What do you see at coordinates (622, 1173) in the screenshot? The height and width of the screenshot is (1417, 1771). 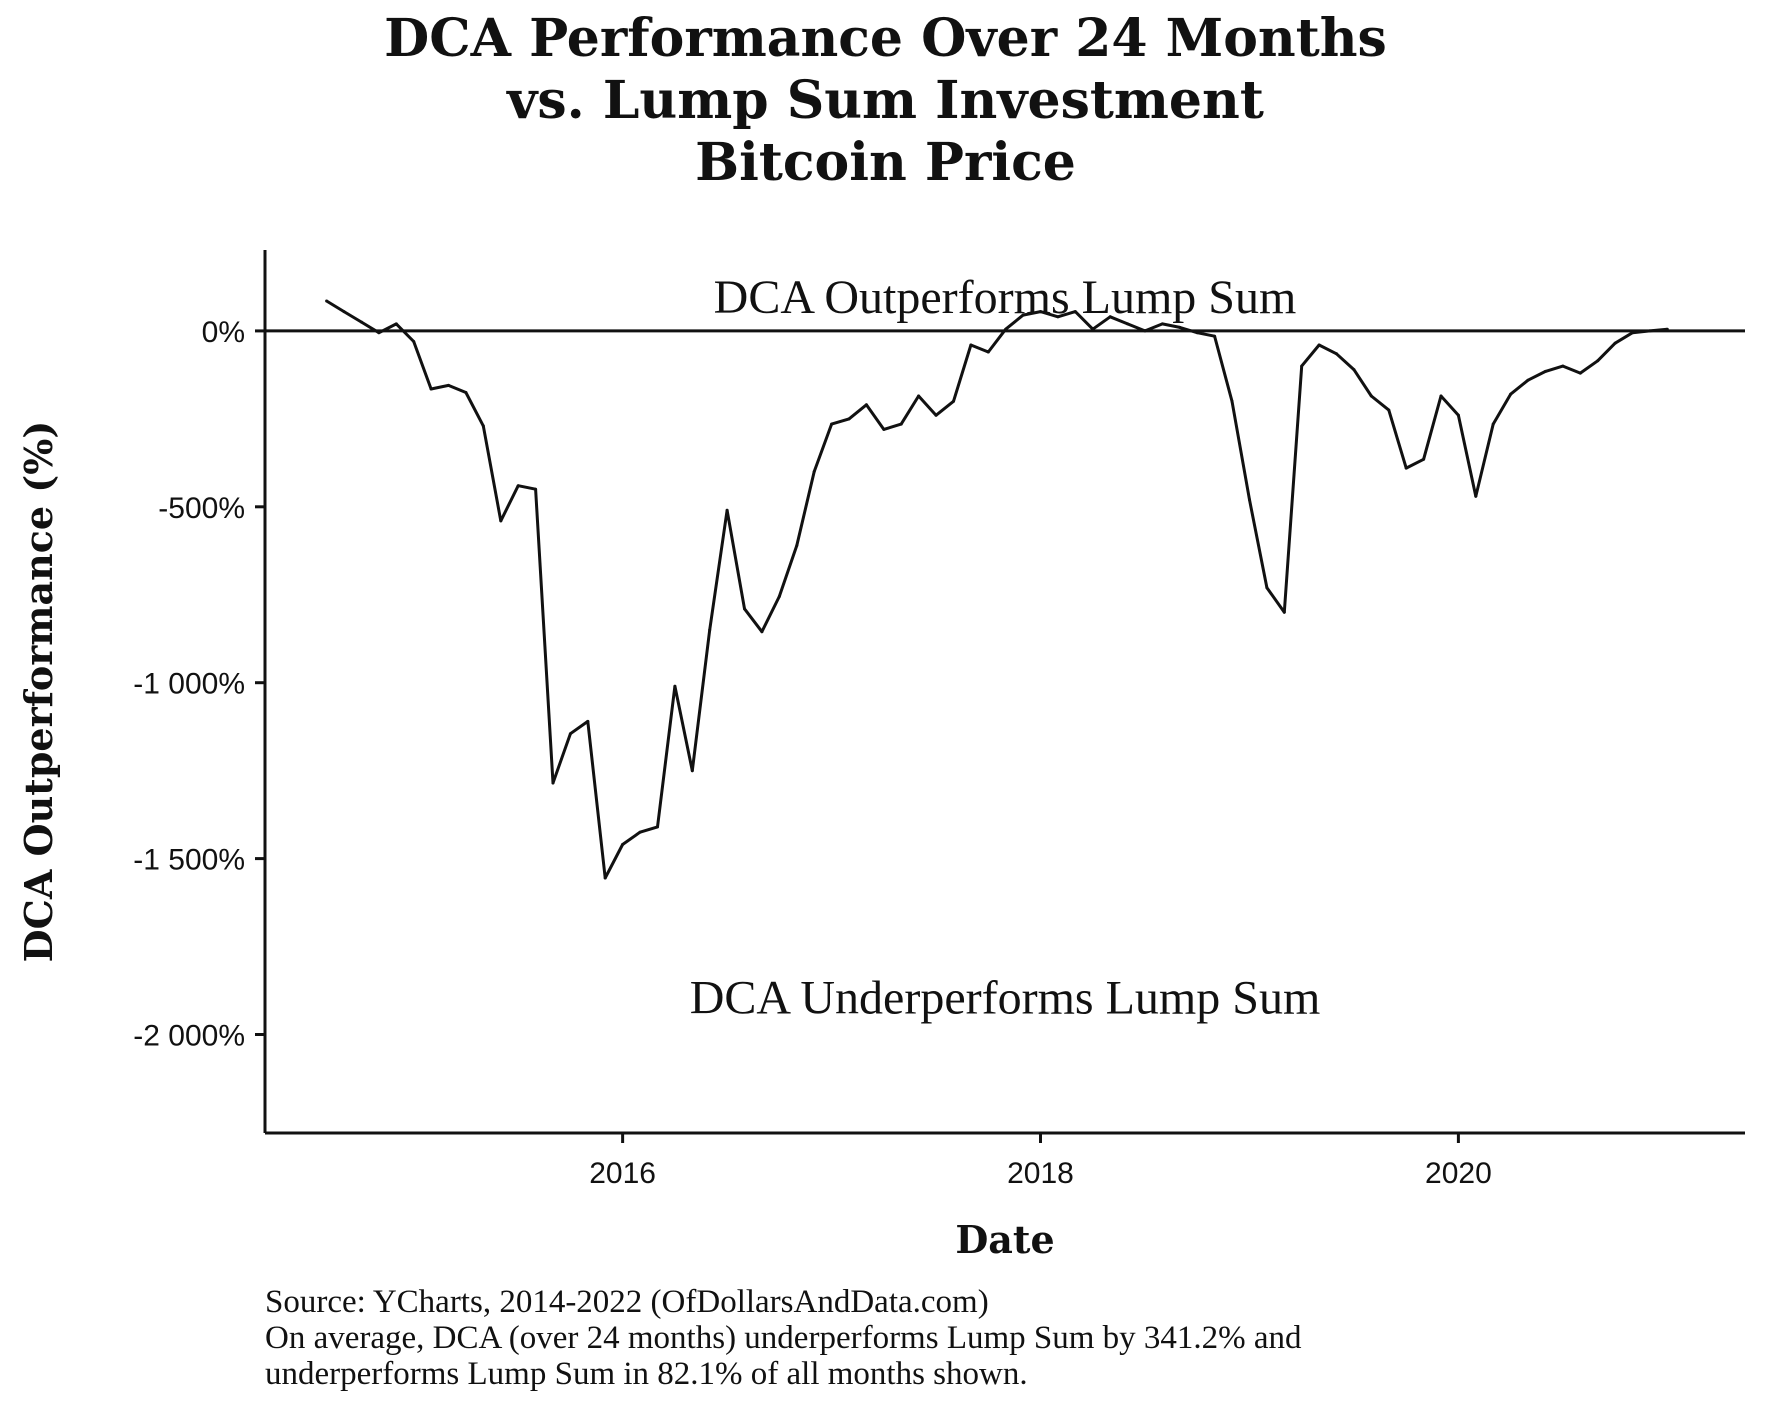 I see `x-tick-label-0: 2016` at bounding box center [622, 1173].